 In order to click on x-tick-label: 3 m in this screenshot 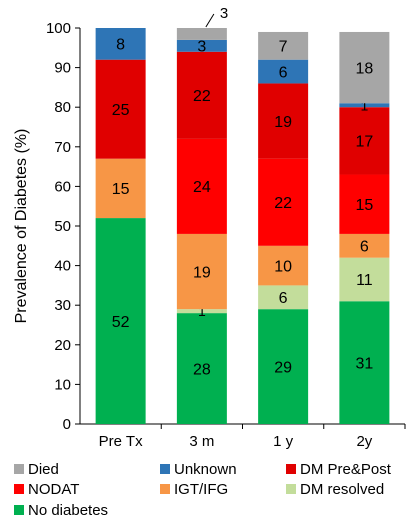, I will do `click(201, 441)`.